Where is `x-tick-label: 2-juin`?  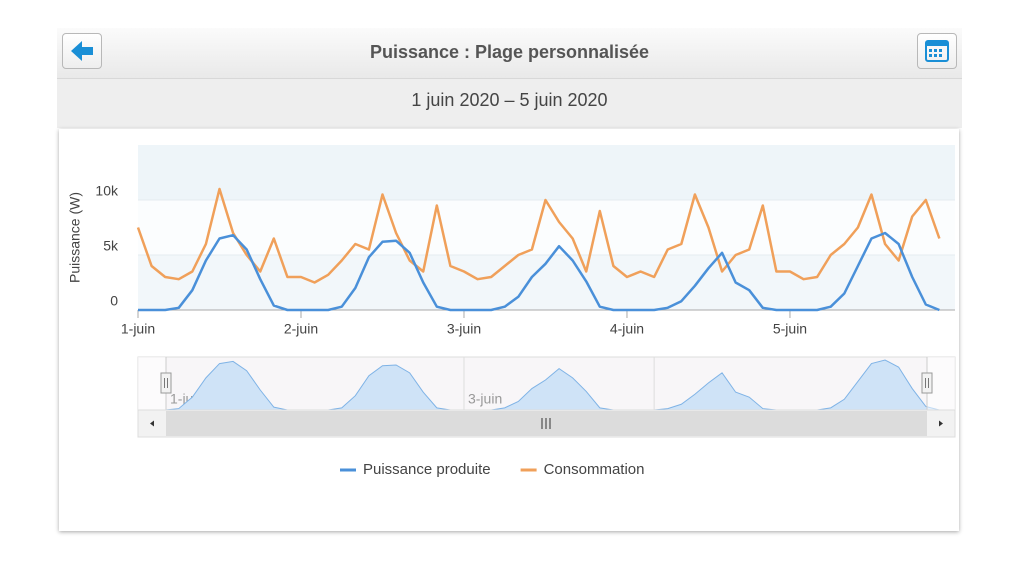 x-tick-label: 2-juin is located at coordinates (301, 329).